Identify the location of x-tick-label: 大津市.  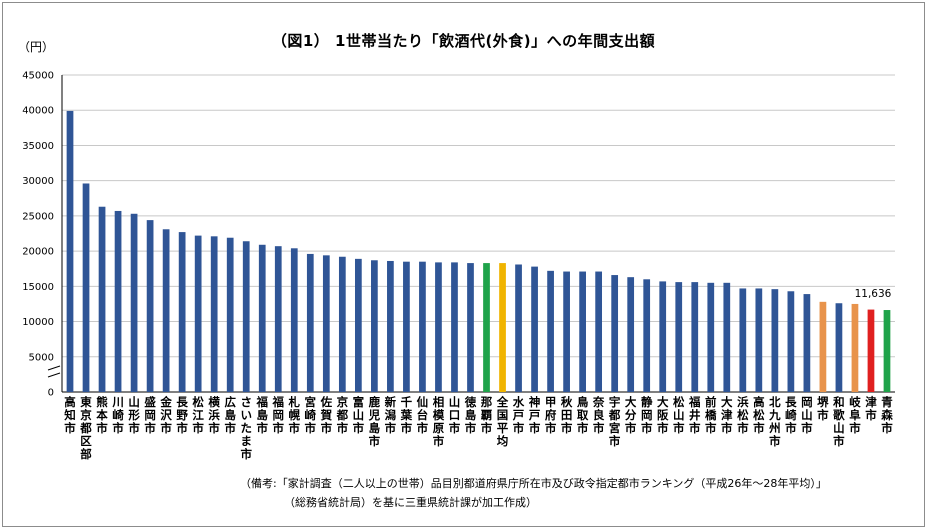
(727, 415).